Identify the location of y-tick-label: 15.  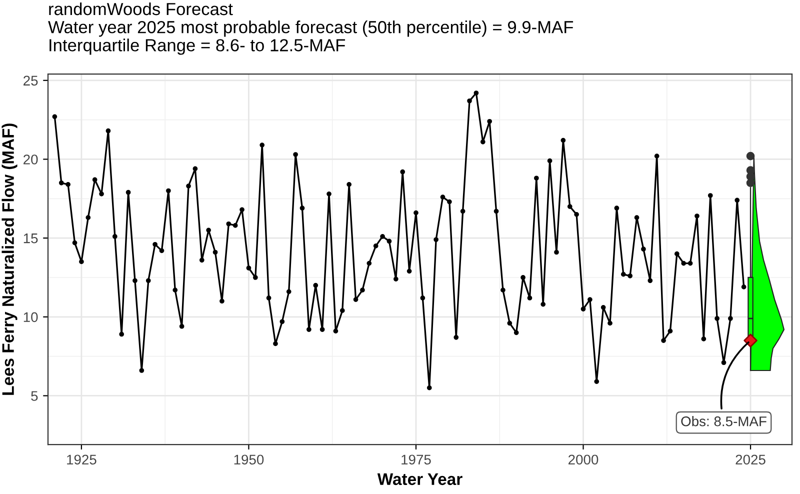
(31, 239).